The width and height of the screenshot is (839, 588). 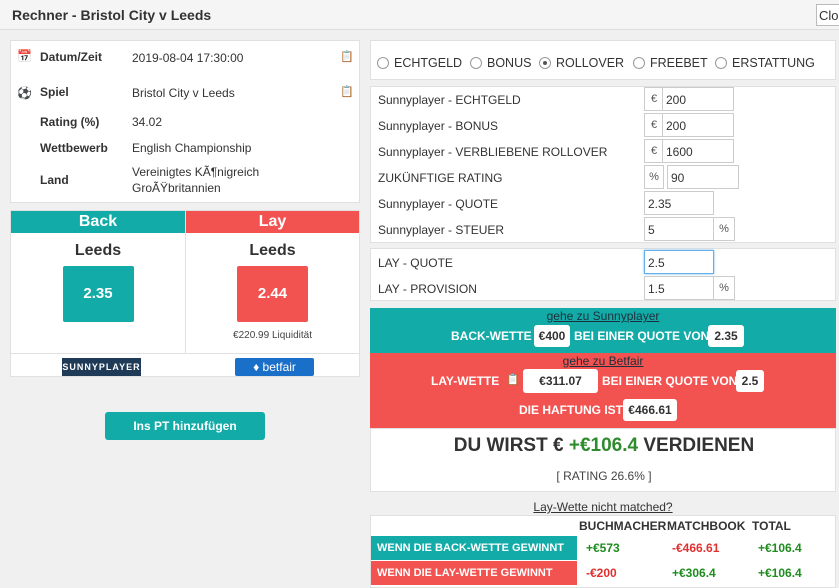 I want to click on info-value: Vereinigtes KÃ¶nigreich, so click(x=196, y=172).